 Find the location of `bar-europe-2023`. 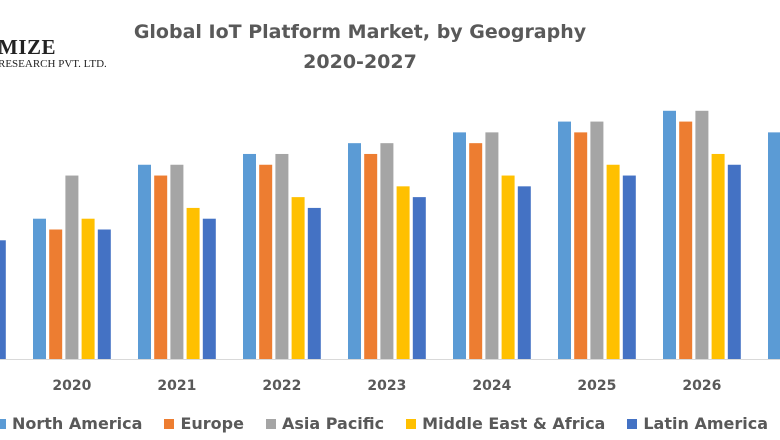

bar-europe-2023 is located at coordinates (371, 256).